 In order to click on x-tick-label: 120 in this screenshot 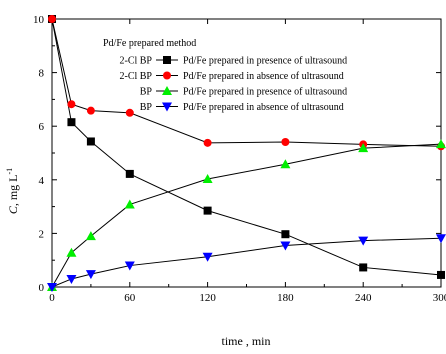, I will do `click(207, 298)`.